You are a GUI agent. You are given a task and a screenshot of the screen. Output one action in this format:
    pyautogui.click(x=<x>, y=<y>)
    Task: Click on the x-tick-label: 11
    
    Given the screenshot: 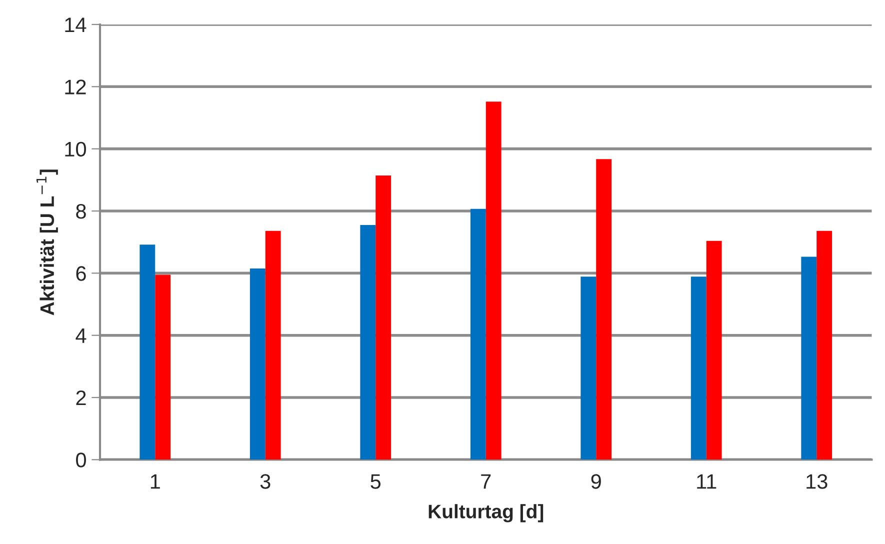 What is the action you would take?
    pyautogui.click(x=706, y=481)
    